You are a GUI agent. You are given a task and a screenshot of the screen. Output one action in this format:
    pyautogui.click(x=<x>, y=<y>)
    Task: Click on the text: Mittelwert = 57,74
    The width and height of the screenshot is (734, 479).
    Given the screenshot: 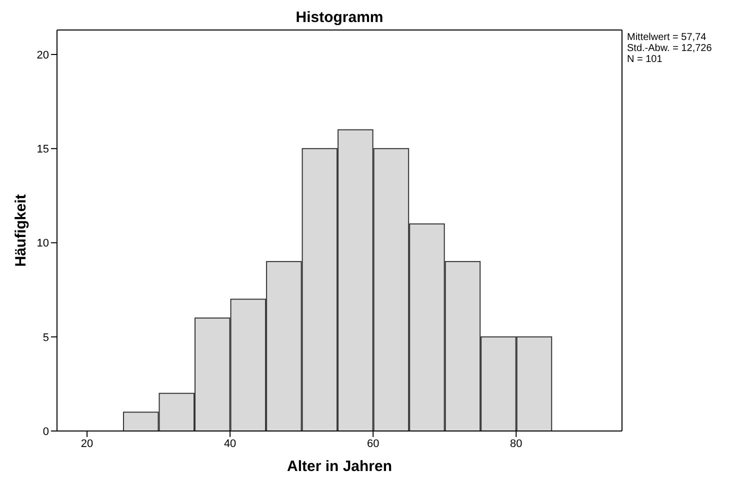 What is the action you would take?
    pyautogui.click(x=667, y=37)
    